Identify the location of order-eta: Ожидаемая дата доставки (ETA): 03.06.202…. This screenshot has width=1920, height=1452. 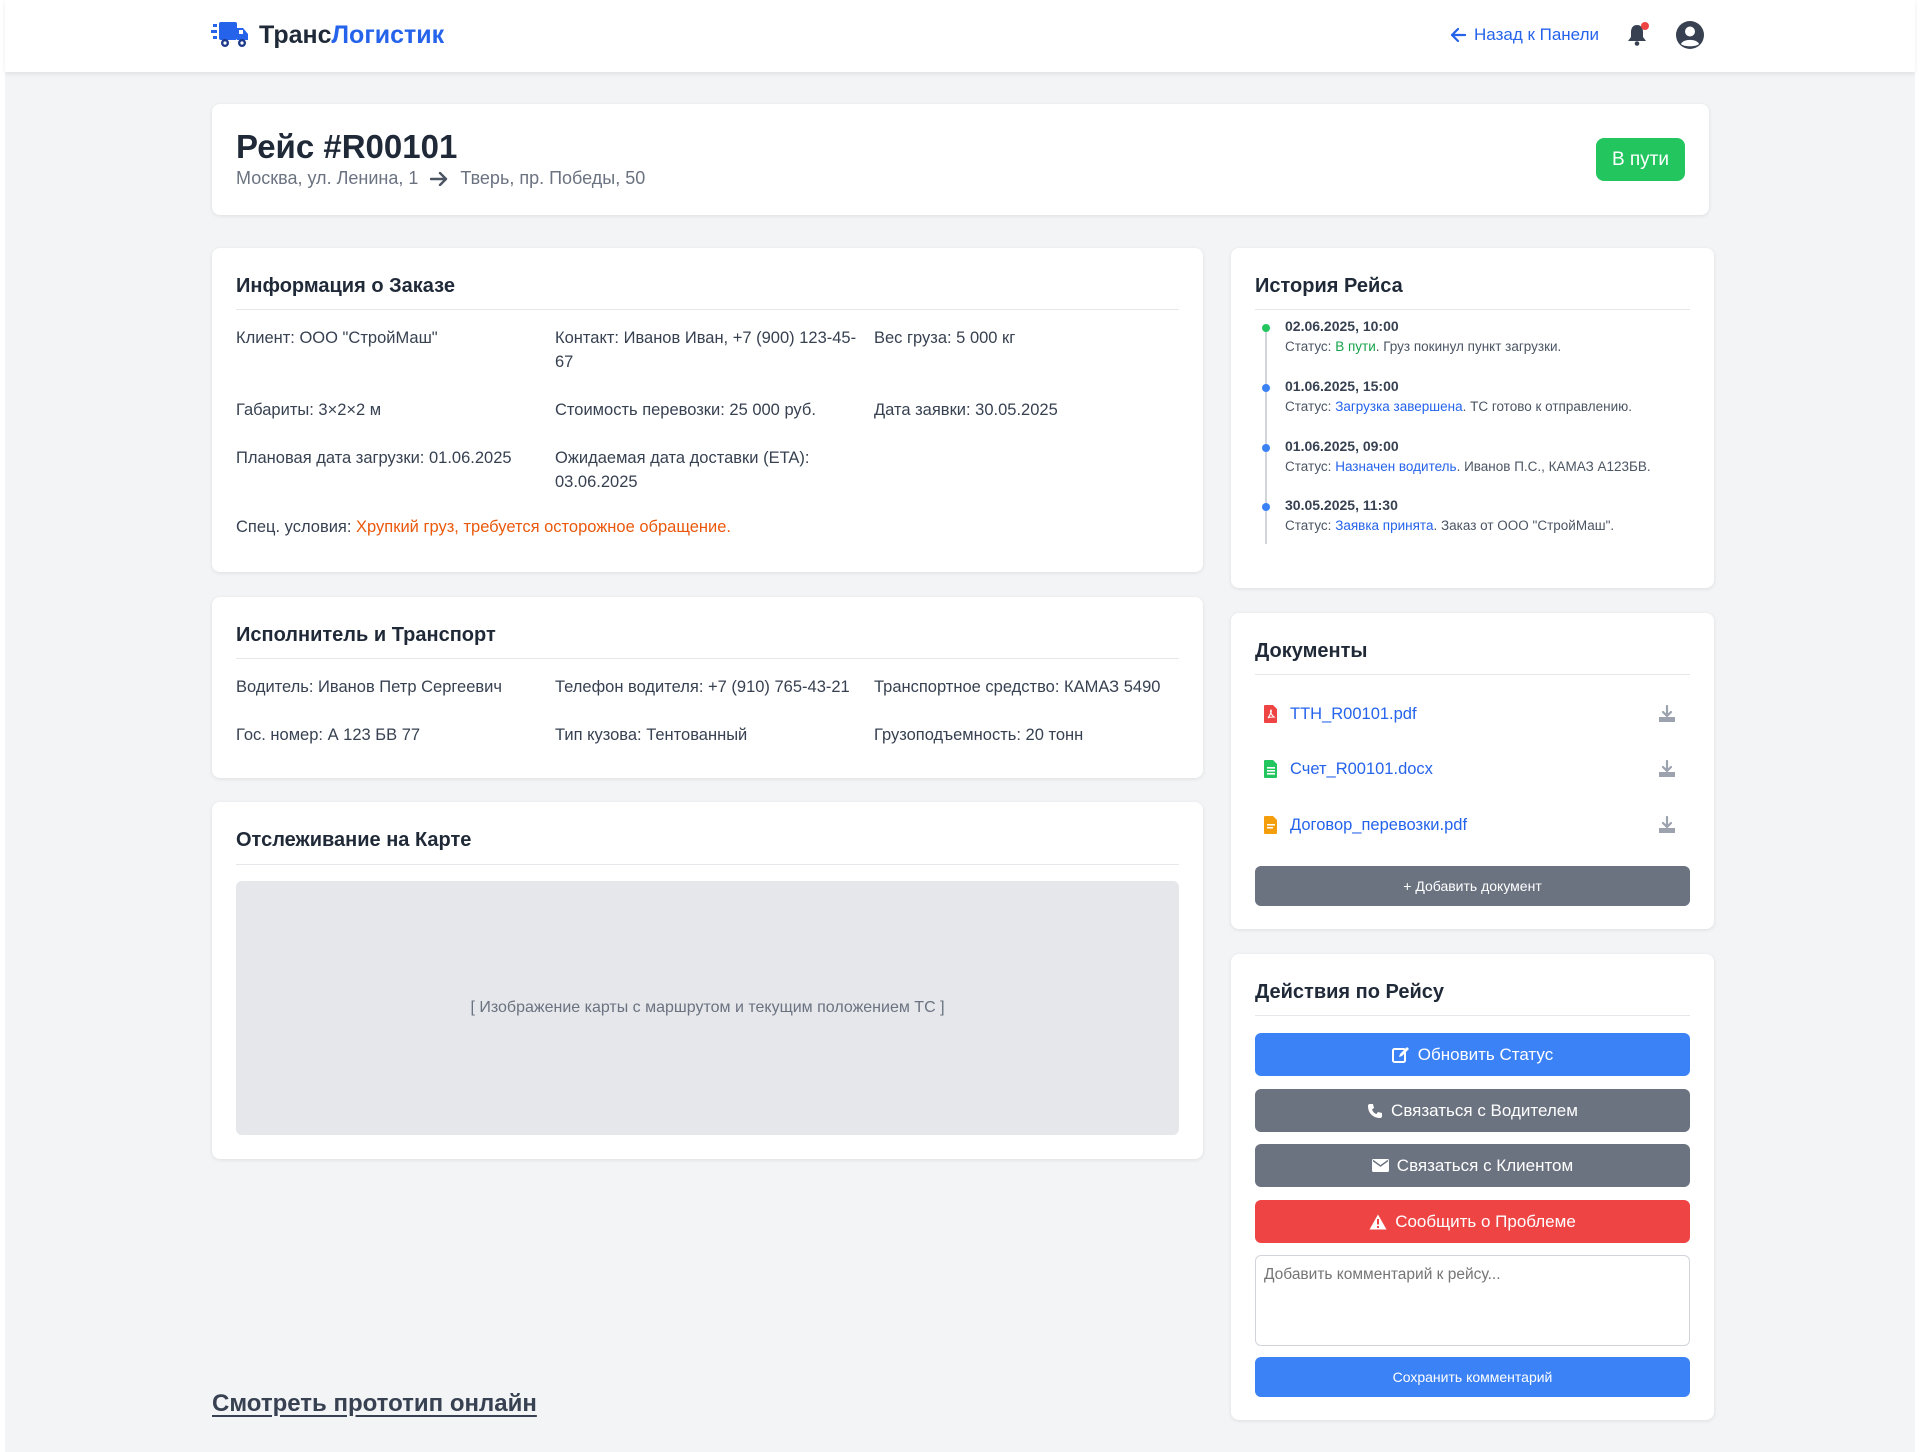
(682, 470).